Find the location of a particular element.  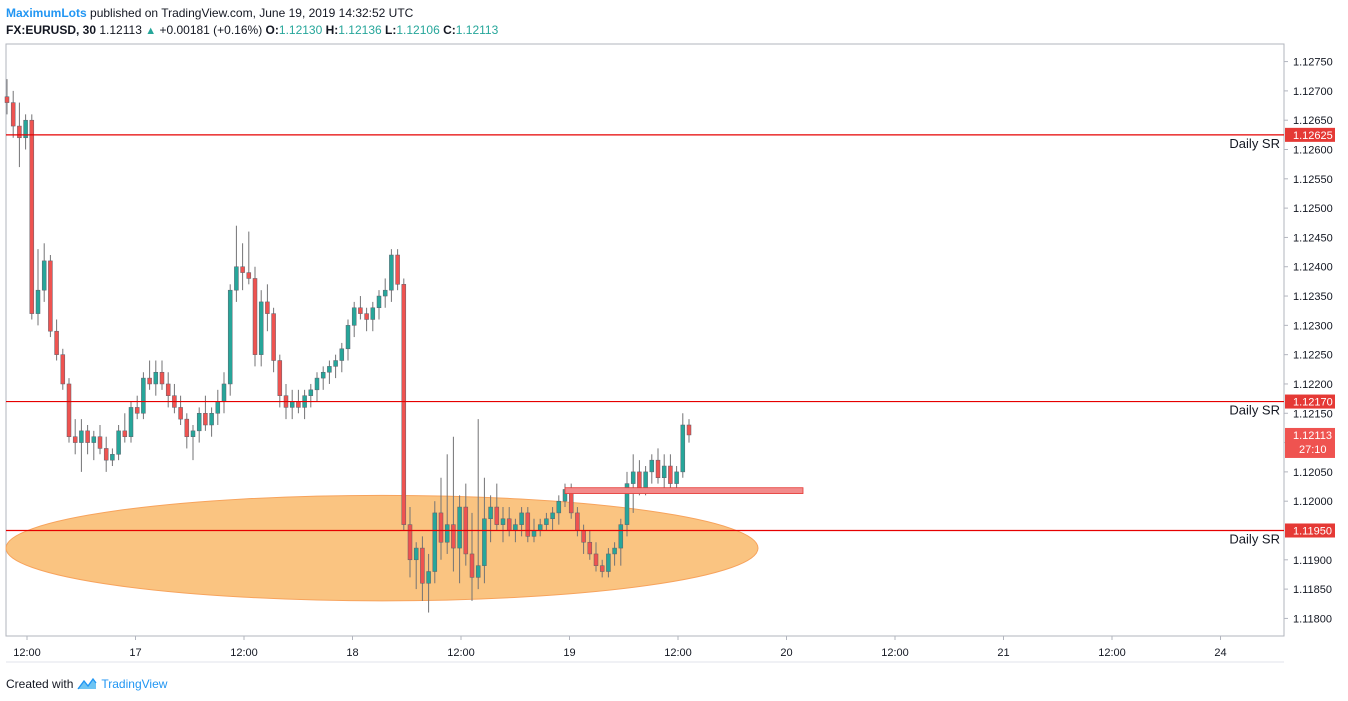

y-tick-label: 1.12000 is located at coordinates (1313, 502).